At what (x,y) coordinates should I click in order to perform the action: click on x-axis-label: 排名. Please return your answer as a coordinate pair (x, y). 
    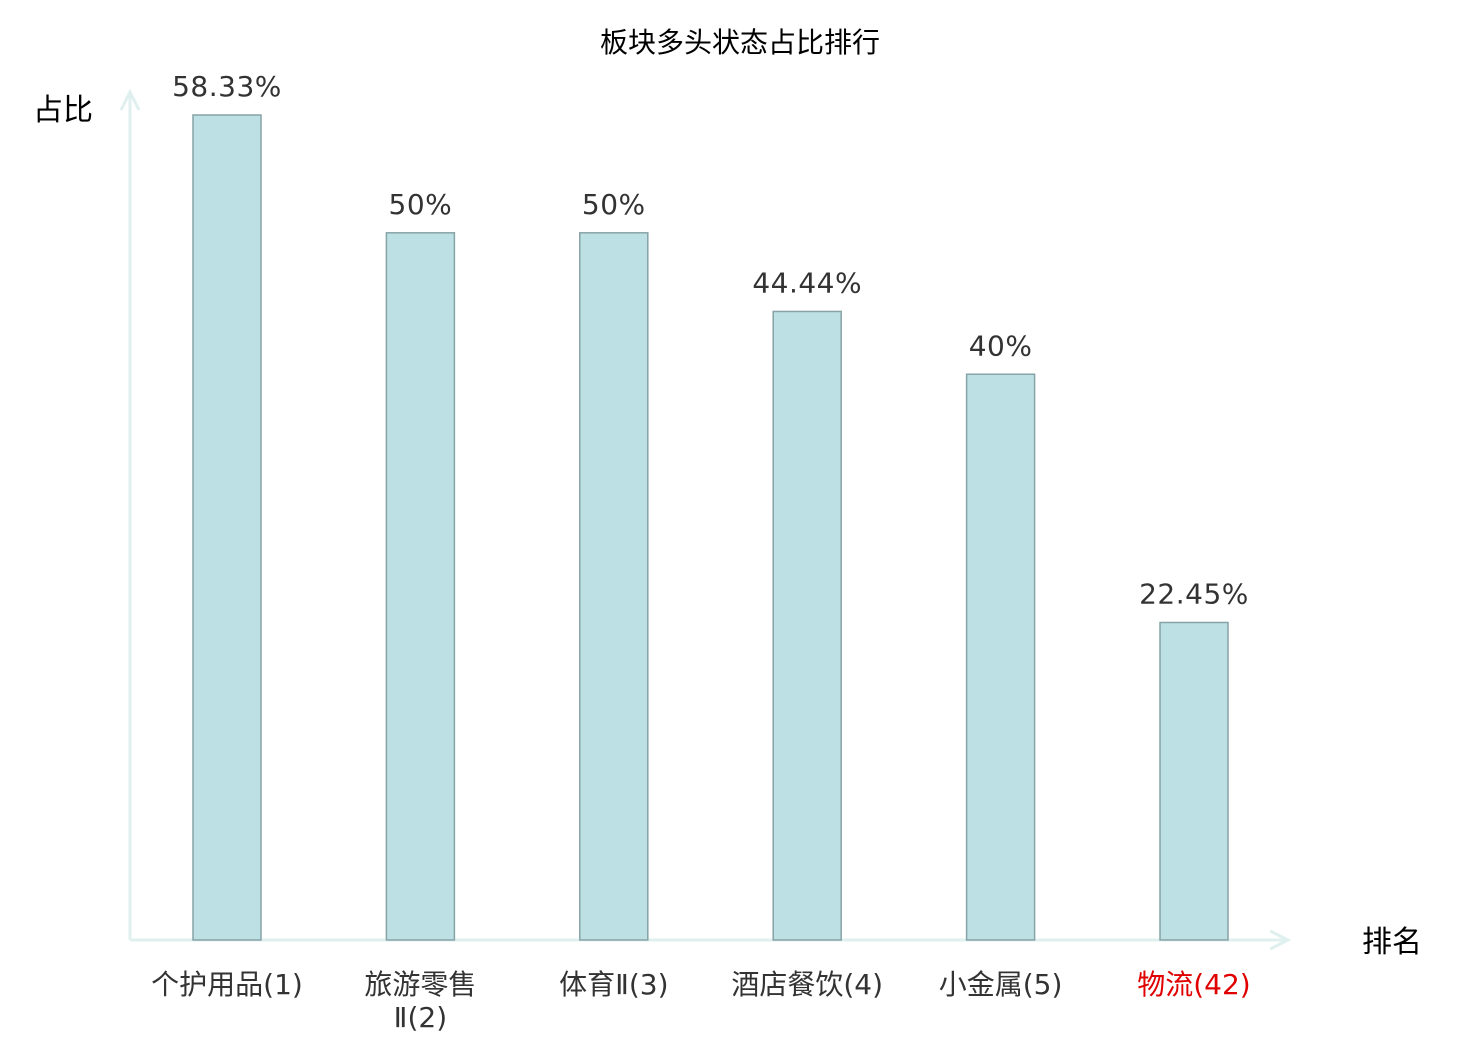
    Looking at the image, I should click on (1392, 942).